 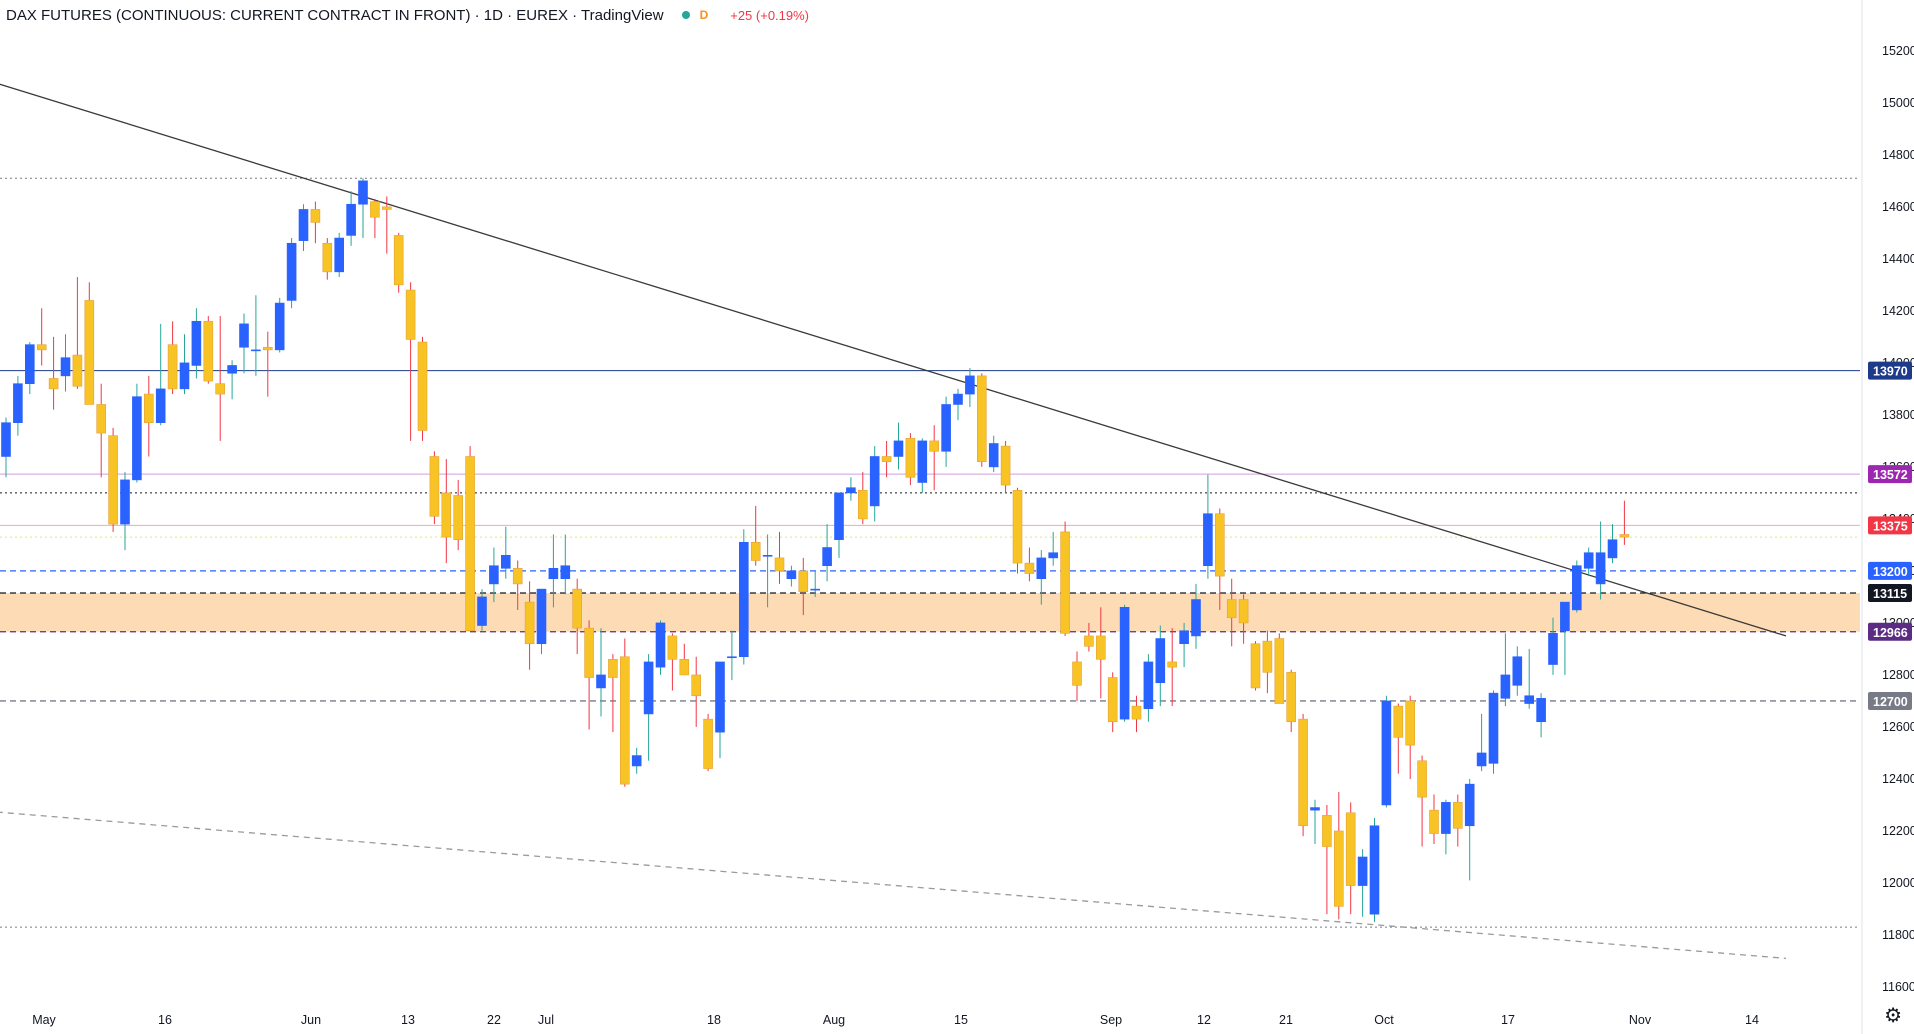 What do you see at coordinates (893, 884) in the screenshot?
I see `trendline` at bounding box center [893, 884].